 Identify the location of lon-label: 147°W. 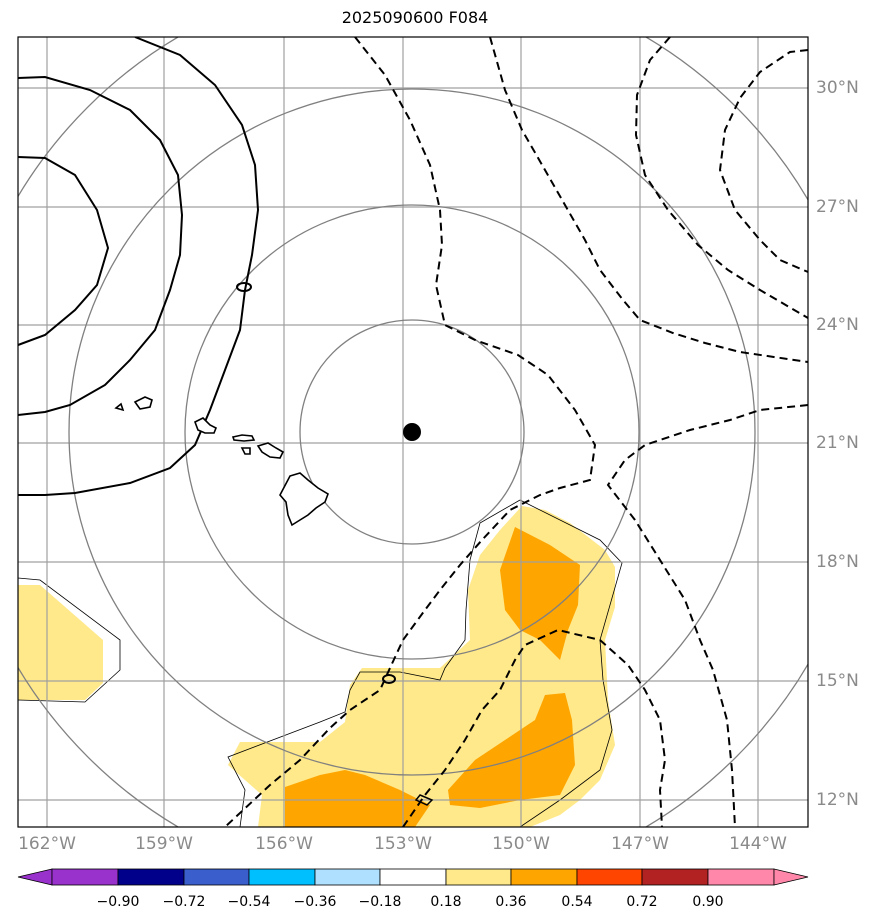
(640, 844).